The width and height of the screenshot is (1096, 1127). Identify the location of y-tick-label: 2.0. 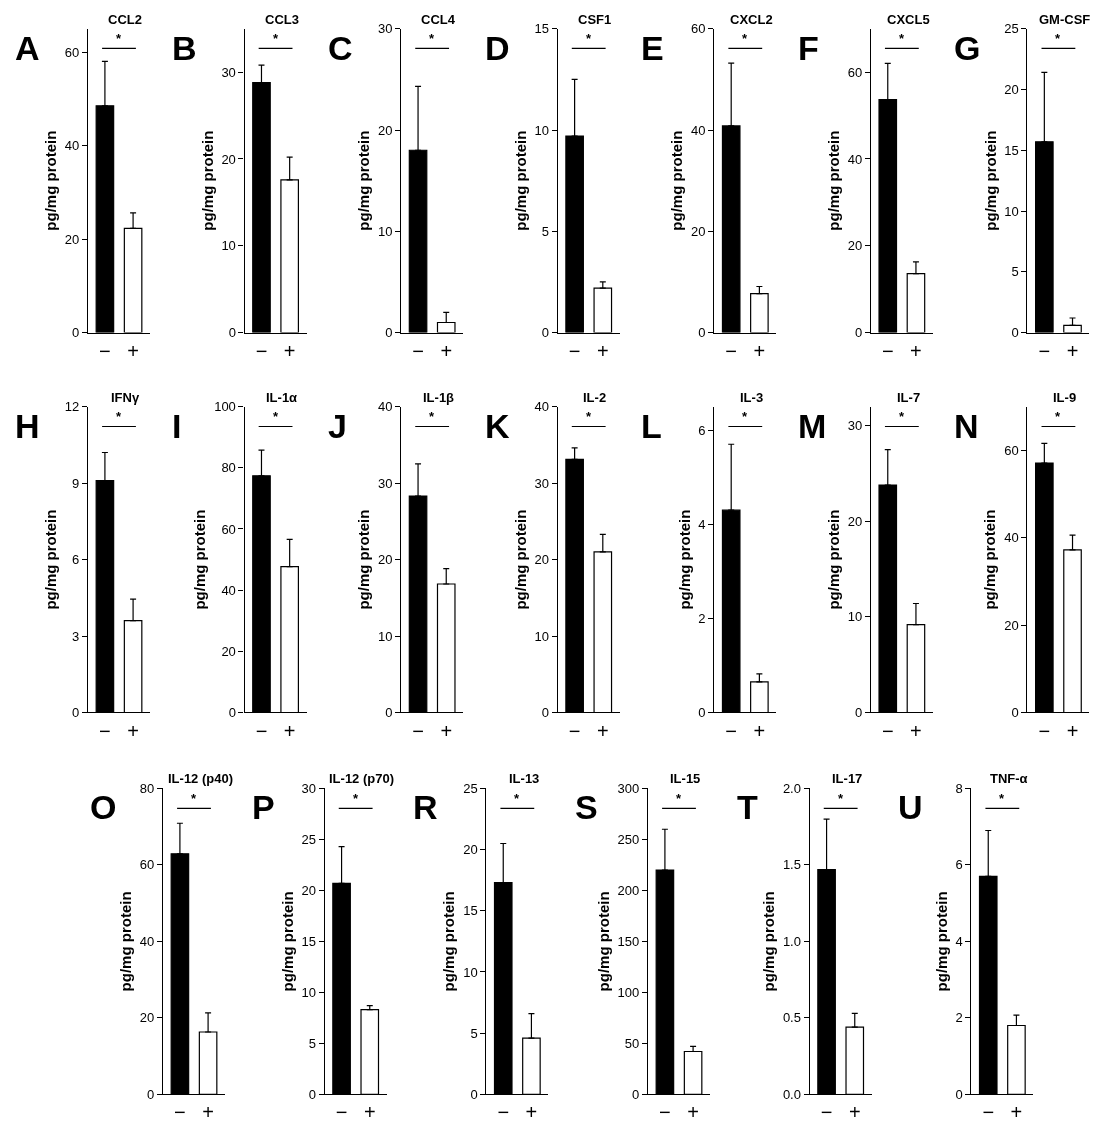
(791, 789).